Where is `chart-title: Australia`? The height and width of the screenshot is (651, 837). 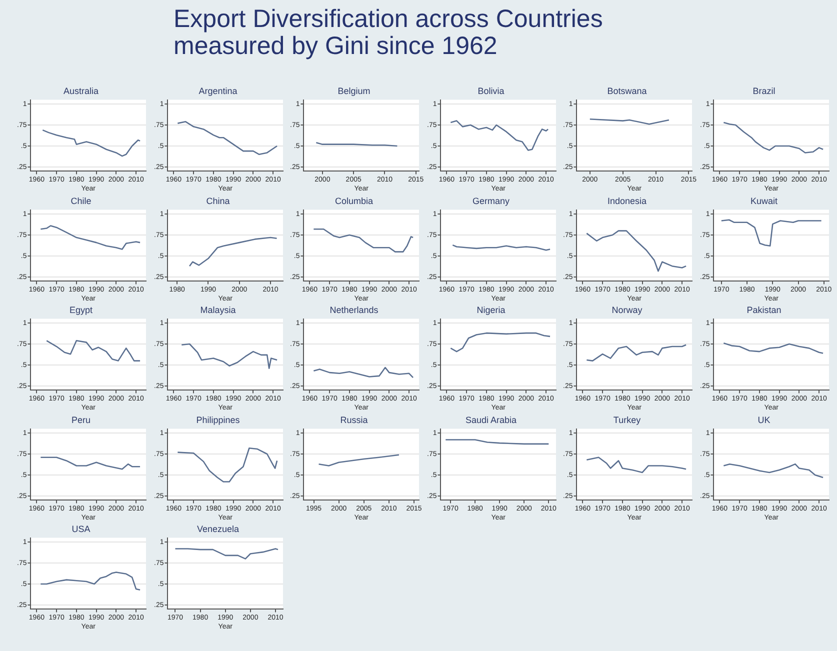 chart-title: Australia is located at coordinates (81, 91).